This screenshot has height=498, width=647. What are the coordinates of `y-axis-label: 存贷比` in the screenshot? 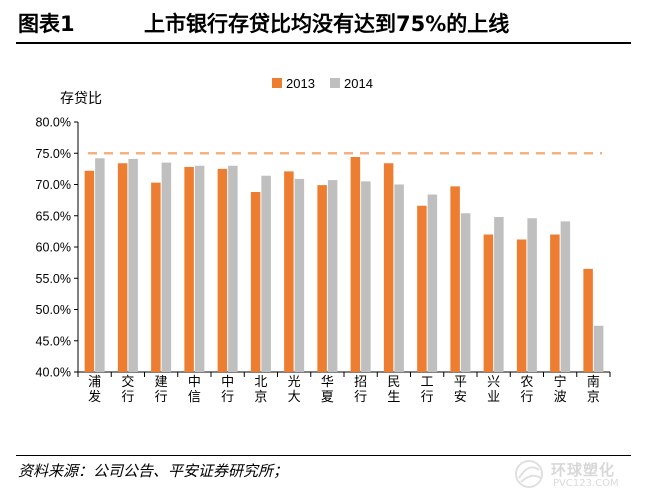 It's located at (81, 99).